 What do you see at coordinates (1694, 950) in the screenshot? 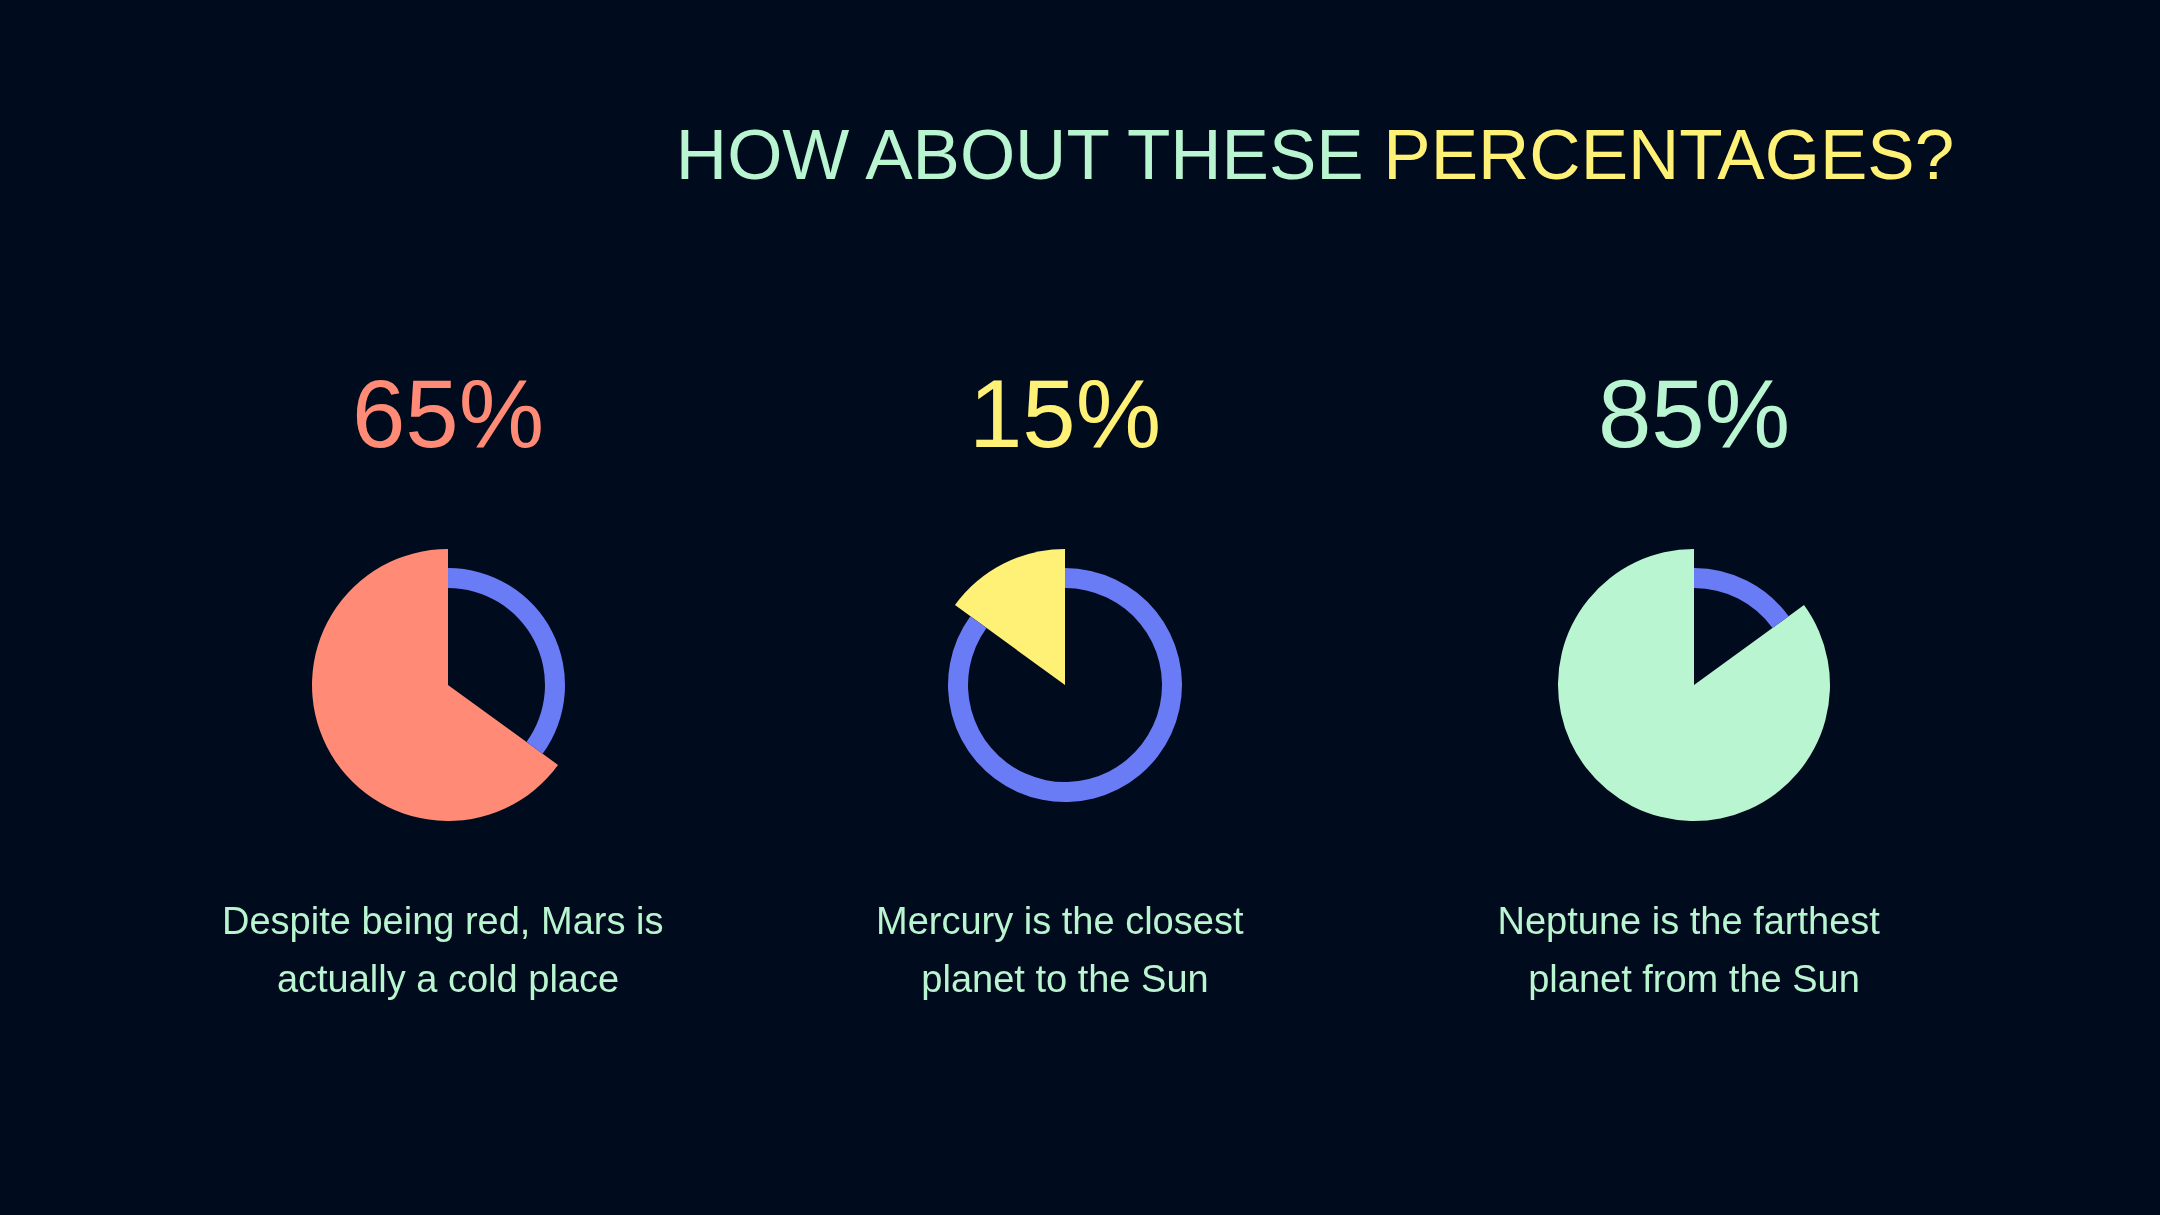
I see `text: Neptune is the farthest planet from the Sun` at bounding box center [1694, 950].